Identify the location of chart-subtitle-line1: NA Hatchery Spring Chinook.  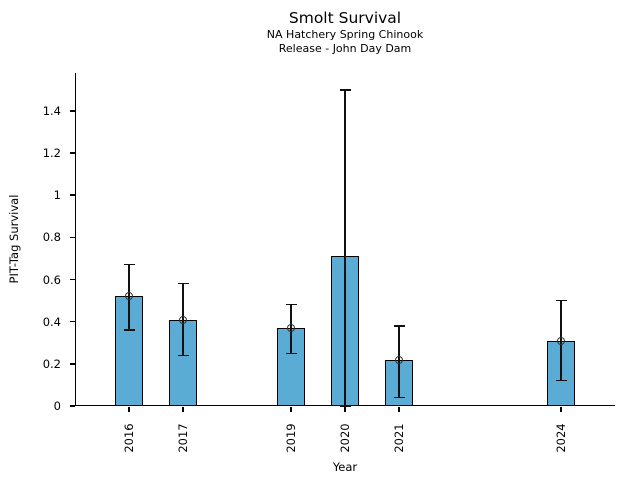
(345, 34).